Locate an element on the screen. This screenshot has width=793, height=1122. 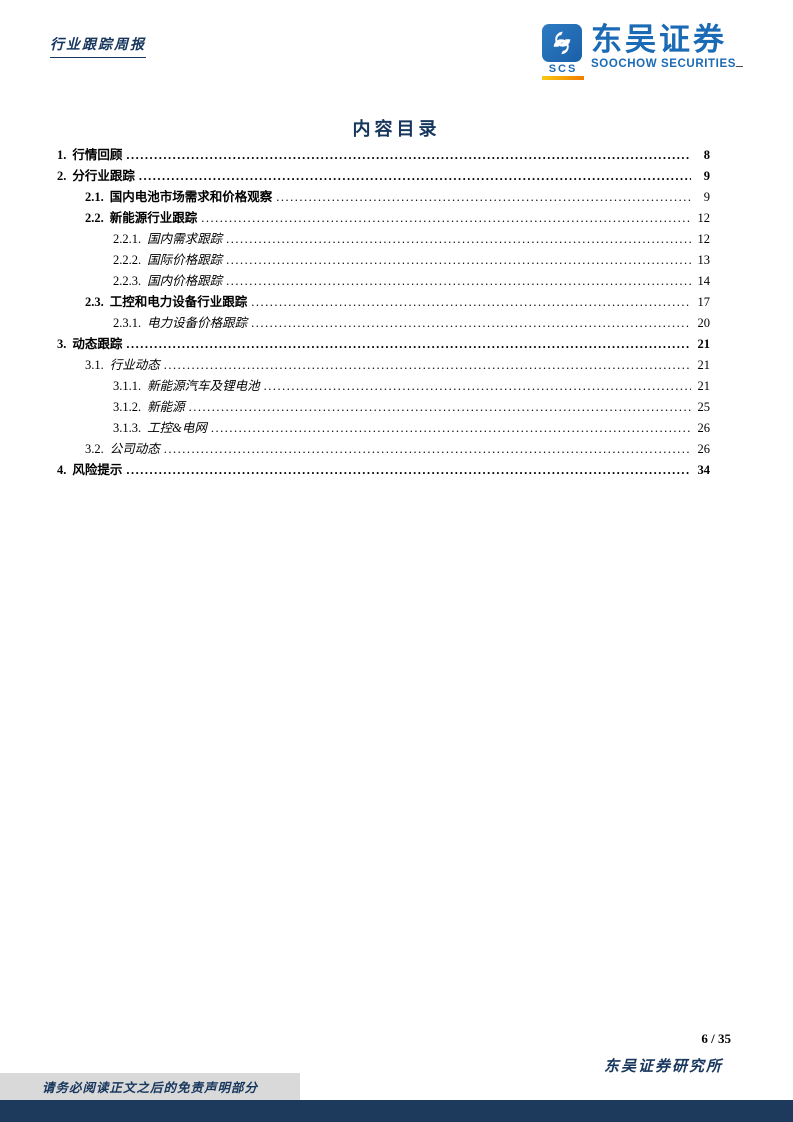
header-dash-mark: – is located at coordinates (739, 65).